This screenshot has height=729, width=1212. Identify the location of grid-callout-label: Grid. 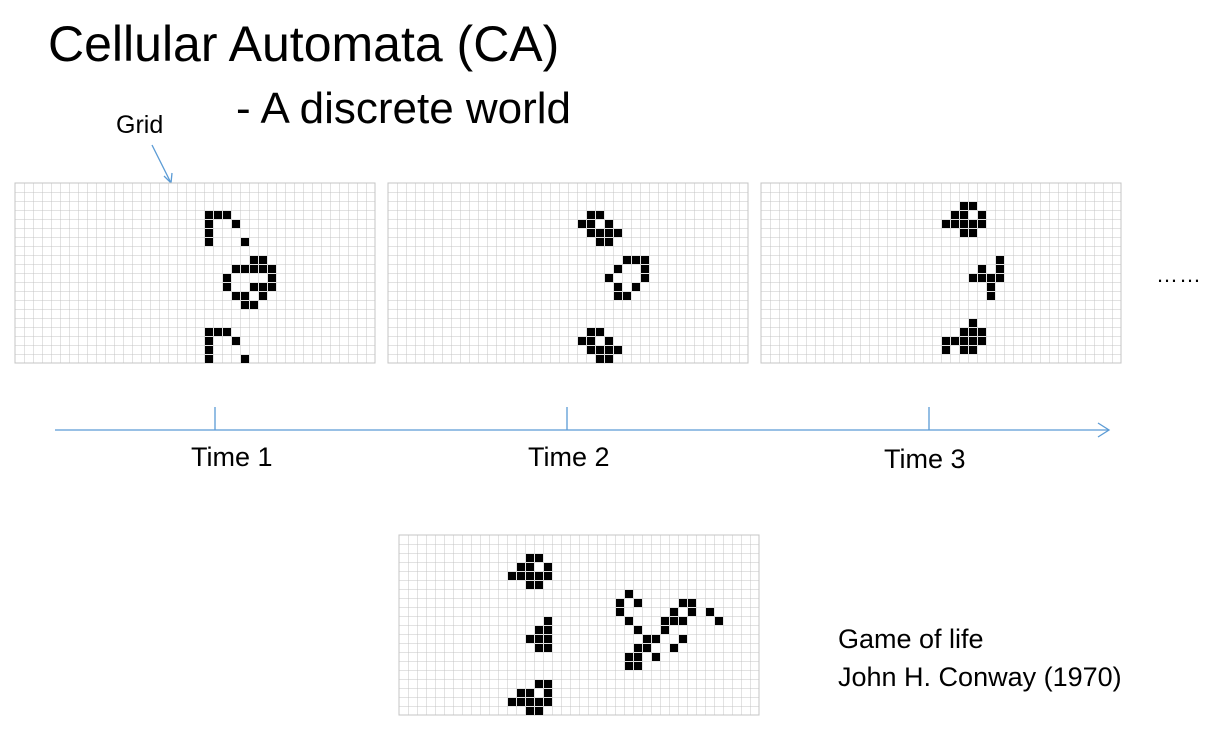
(140, 125).